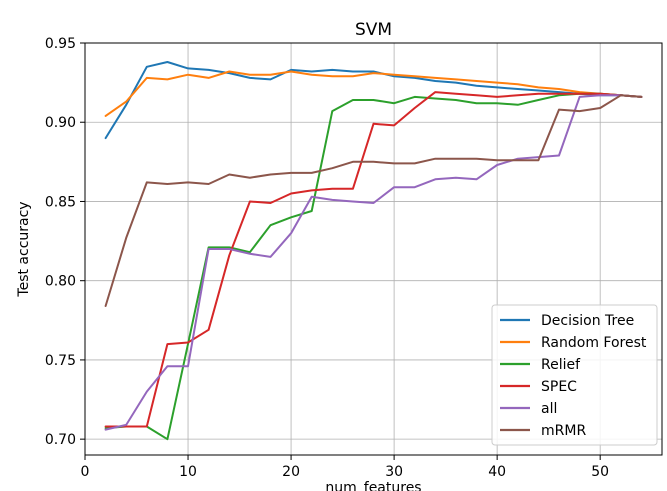  I want to click on legend-label: Relief, so click(561, 365).